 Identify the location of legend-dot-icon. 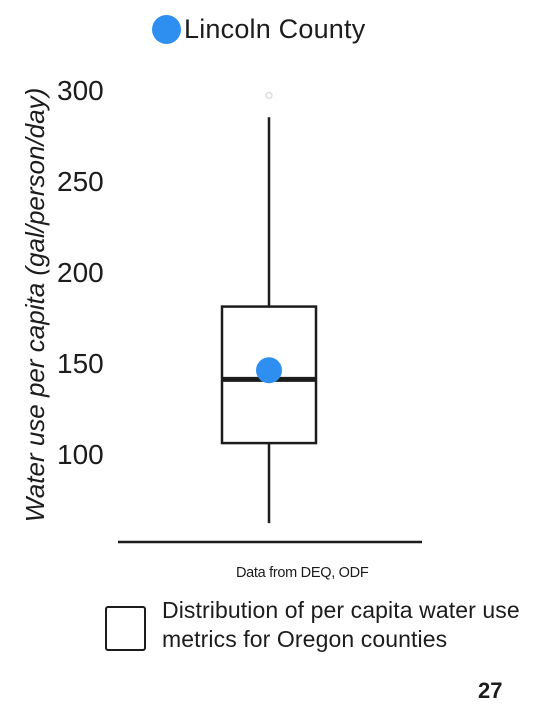
(166, 29).